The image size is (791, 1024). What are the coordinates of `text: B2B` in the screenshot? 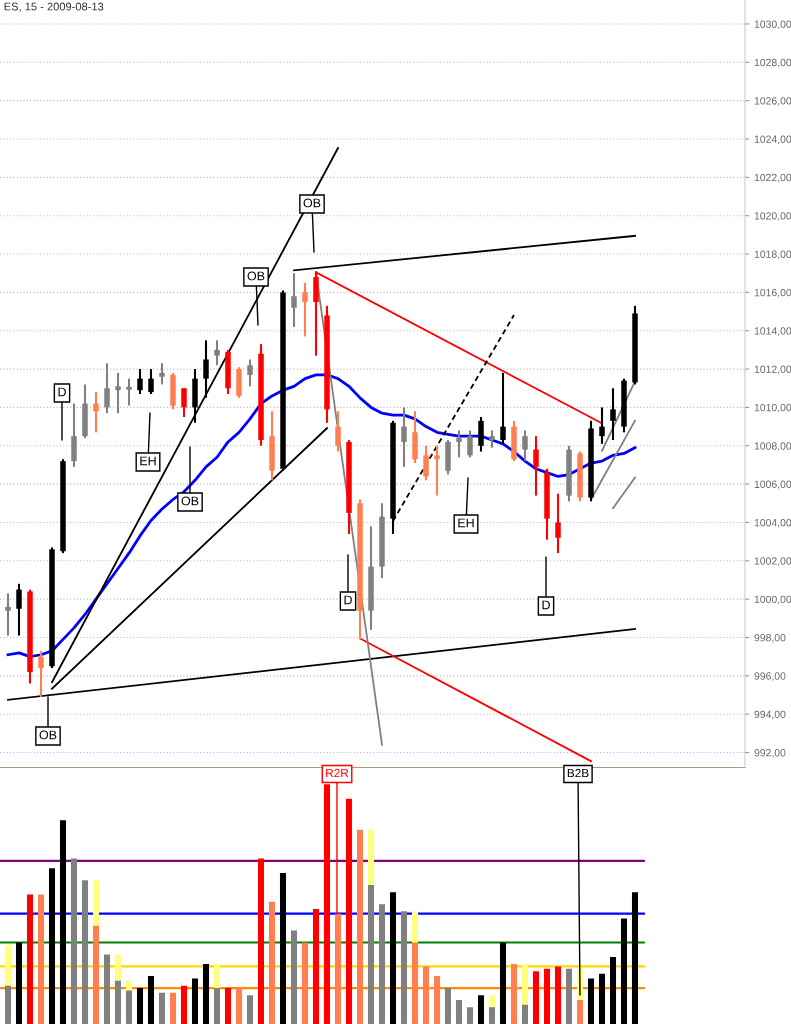 It's located at (578, 773).